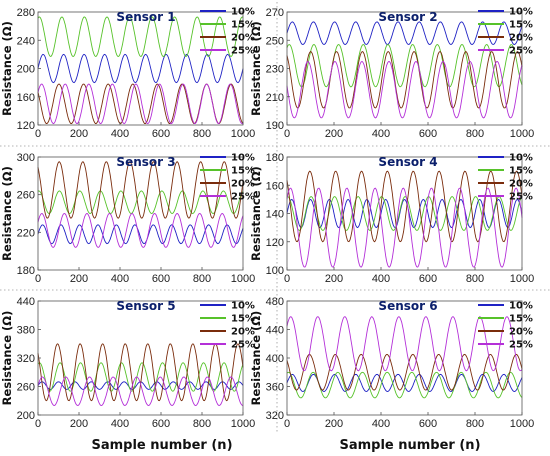  I want to click on chart-title: Sensor 3, so click(145, 162).